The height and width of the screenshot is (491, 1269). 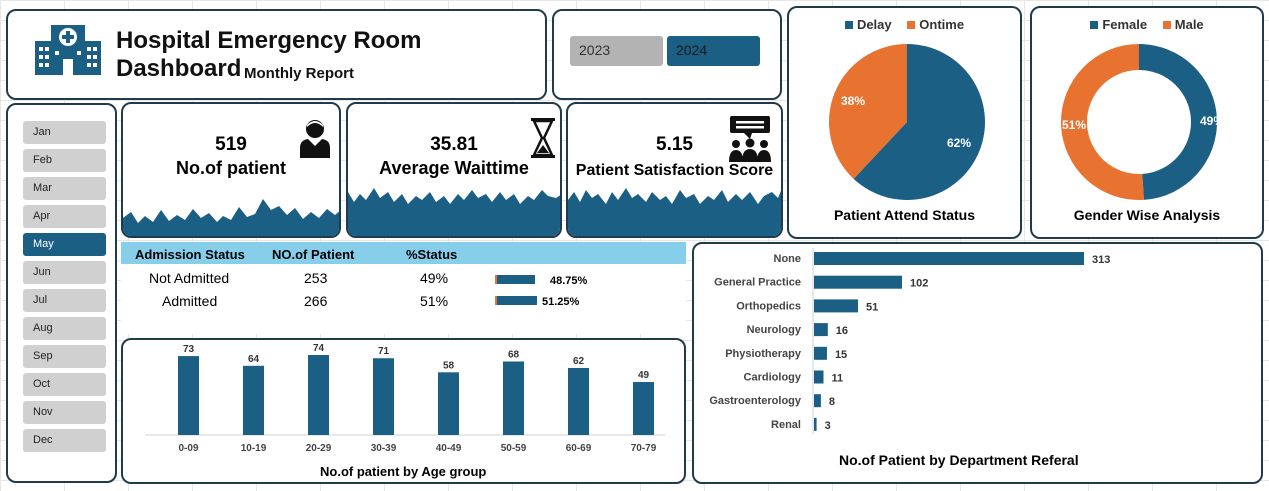 I want to click on kpi-satisfaction-value: 5.15, so click(x=674, y=144).